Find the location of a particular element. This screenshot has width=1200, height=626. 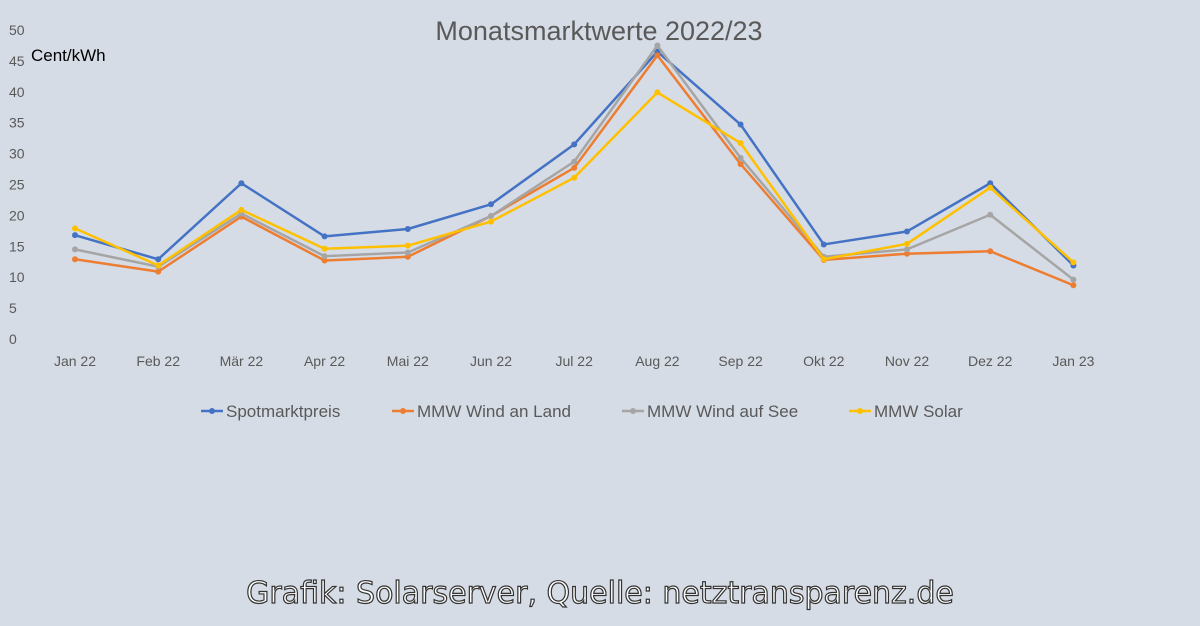

x-tick-label: Jan 22 is located at coordinates (75, 361).